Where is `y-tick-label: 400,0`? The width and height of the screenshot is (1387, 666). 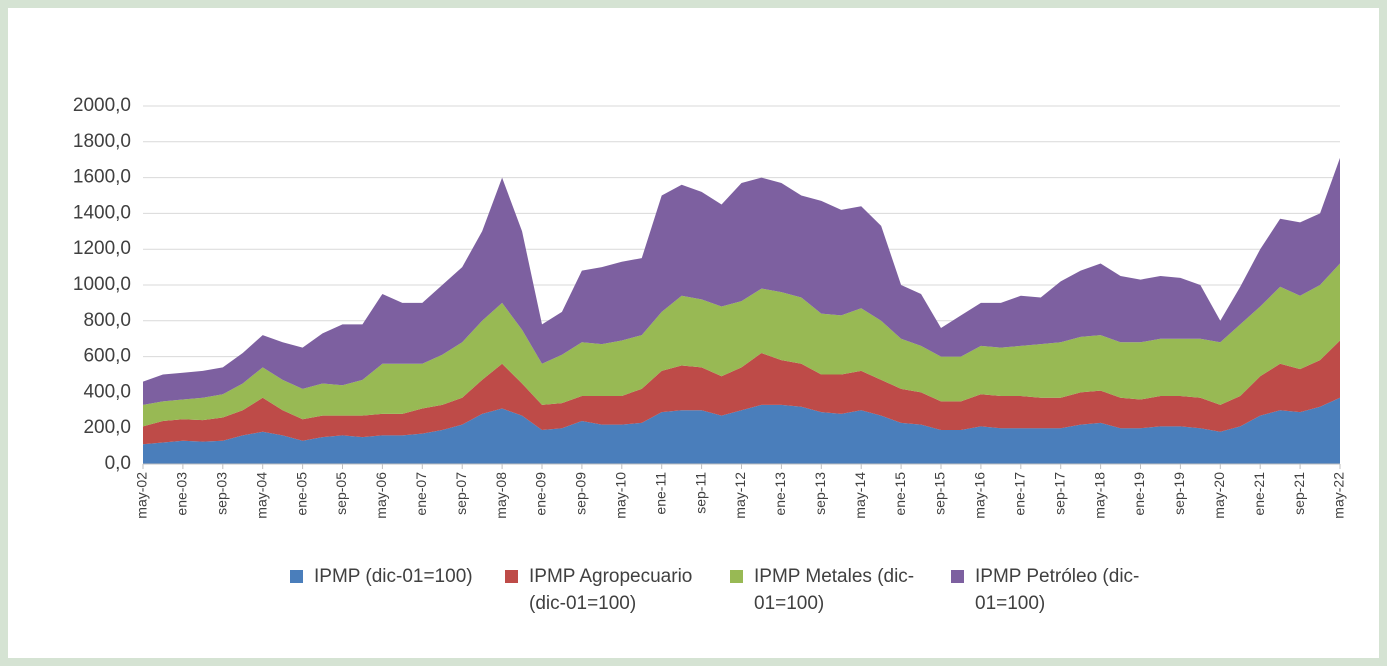 y-tick-label: 400,0 is located at coordinates (107, 391).